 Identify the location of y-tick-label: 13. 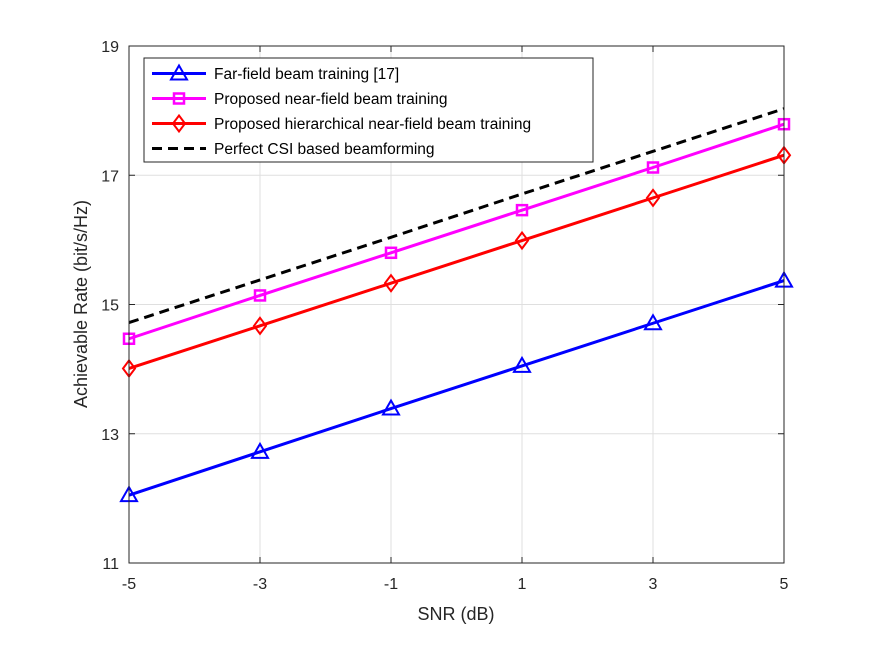
(110, 435).